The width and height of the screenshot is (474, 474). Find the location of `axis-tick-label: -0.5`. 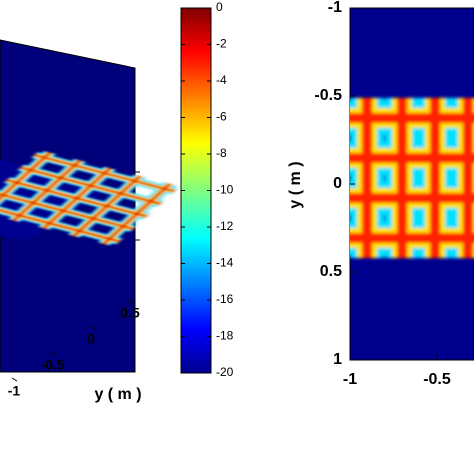

axis-tick-label: -0.5 is located at coordinates (53, 365).